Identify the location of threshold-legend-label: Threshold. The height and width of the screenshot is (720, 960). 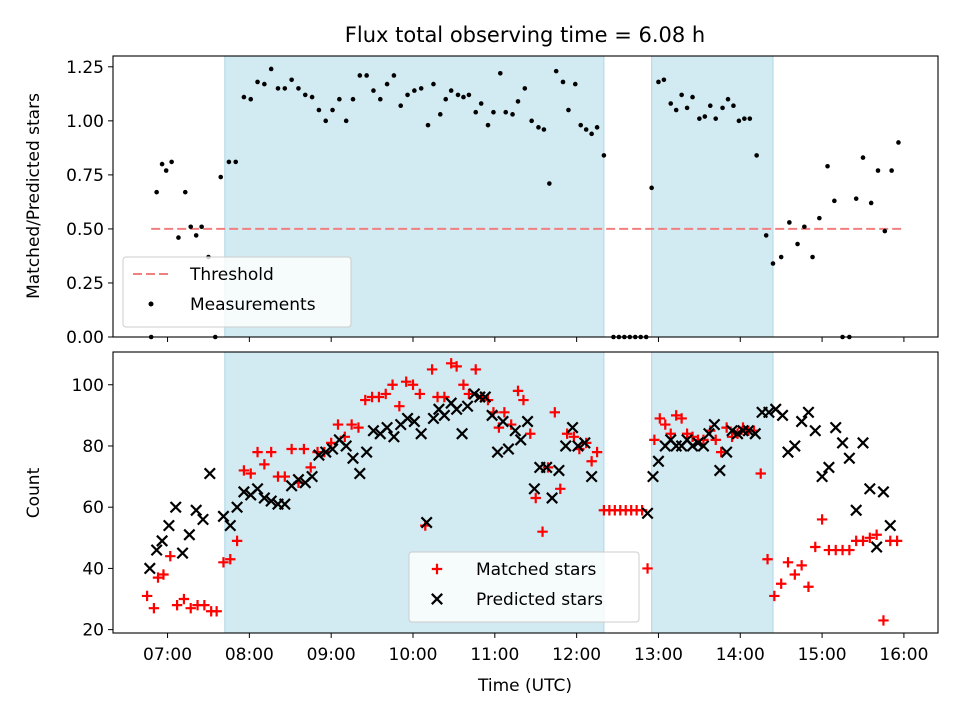
(231, 275).